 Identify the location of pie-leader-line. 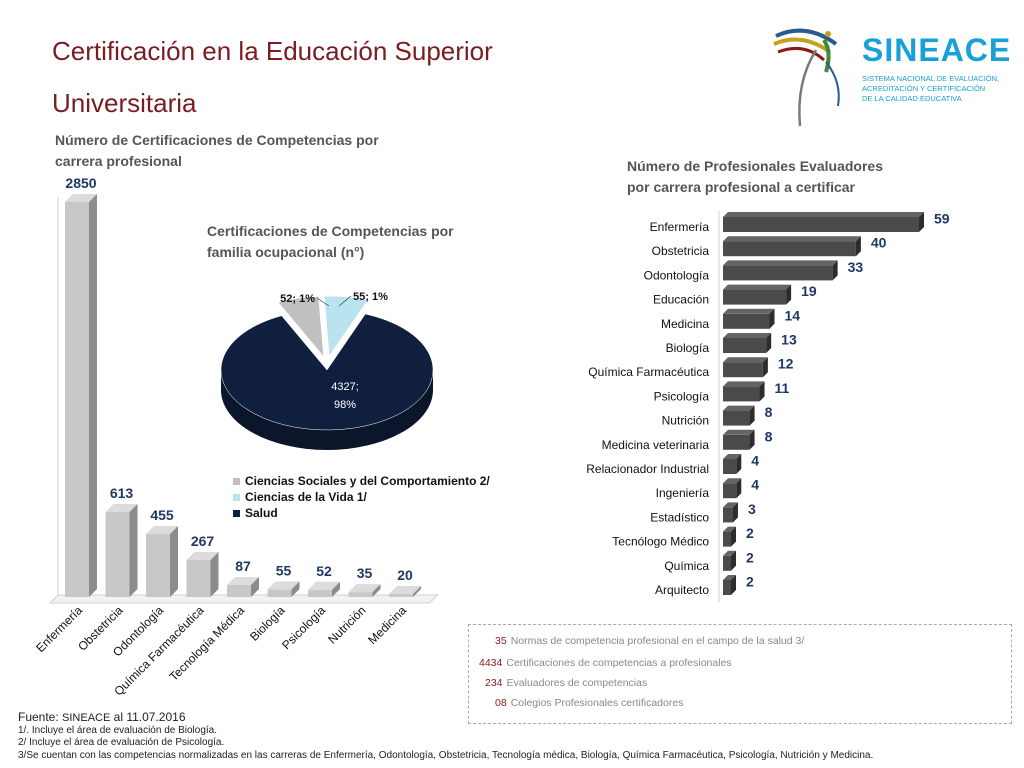
(323, 302).